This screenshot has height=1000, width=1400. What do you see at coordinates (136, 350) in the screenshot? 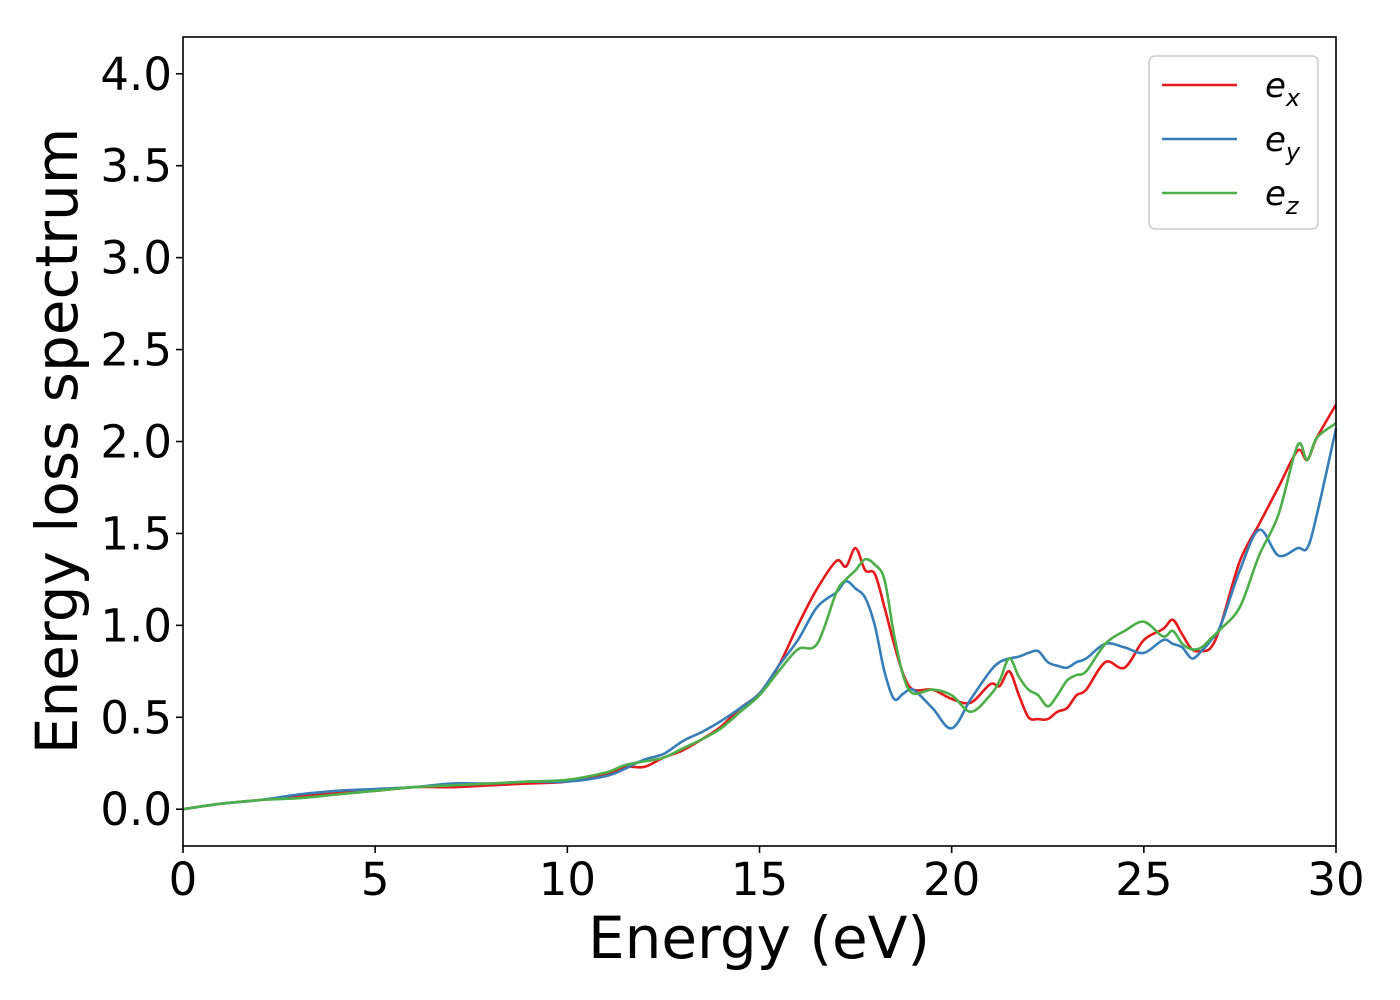
I see `y-tick-label: 2.5` at bounding box center [136, 350].